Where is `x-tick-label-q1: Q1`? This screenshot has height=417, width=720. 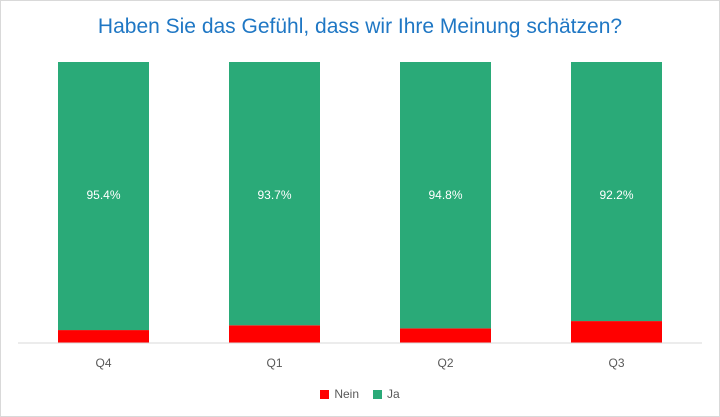
x-tick-label-q1: Q1 is located at coordinates (274, 363).